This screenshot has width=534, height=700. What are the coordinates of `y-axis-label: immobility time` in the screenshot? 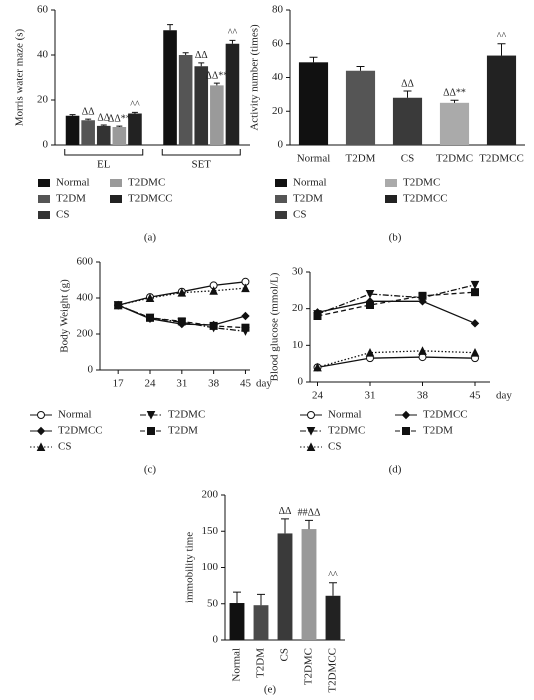 It's located at (190, 567).